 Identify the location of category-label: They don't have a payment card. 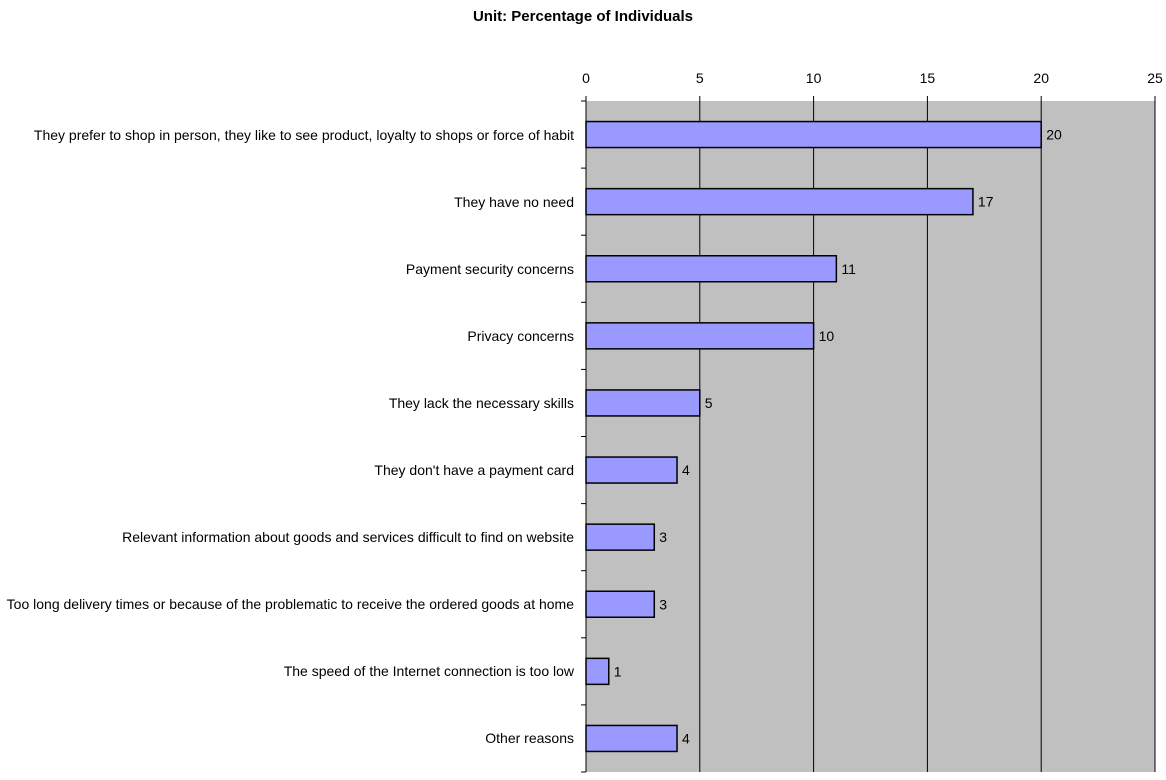
(474, 470).